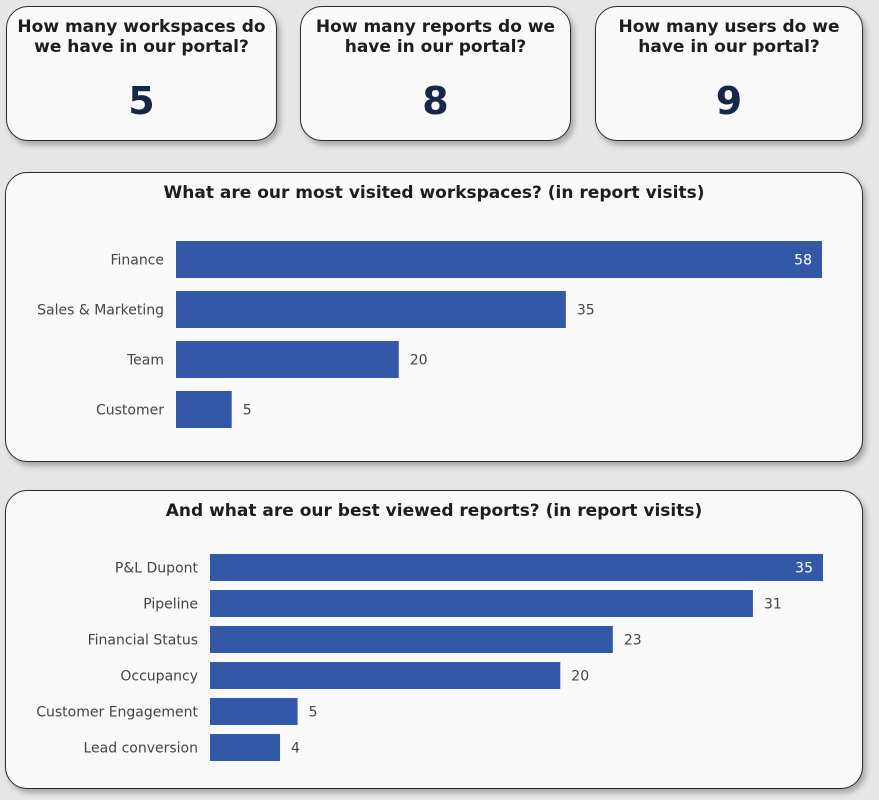 The image size is (879, 800). Describe the element at coordinates (159, 677) in the screenshot. I see `category-label: Occupancy` at that location.